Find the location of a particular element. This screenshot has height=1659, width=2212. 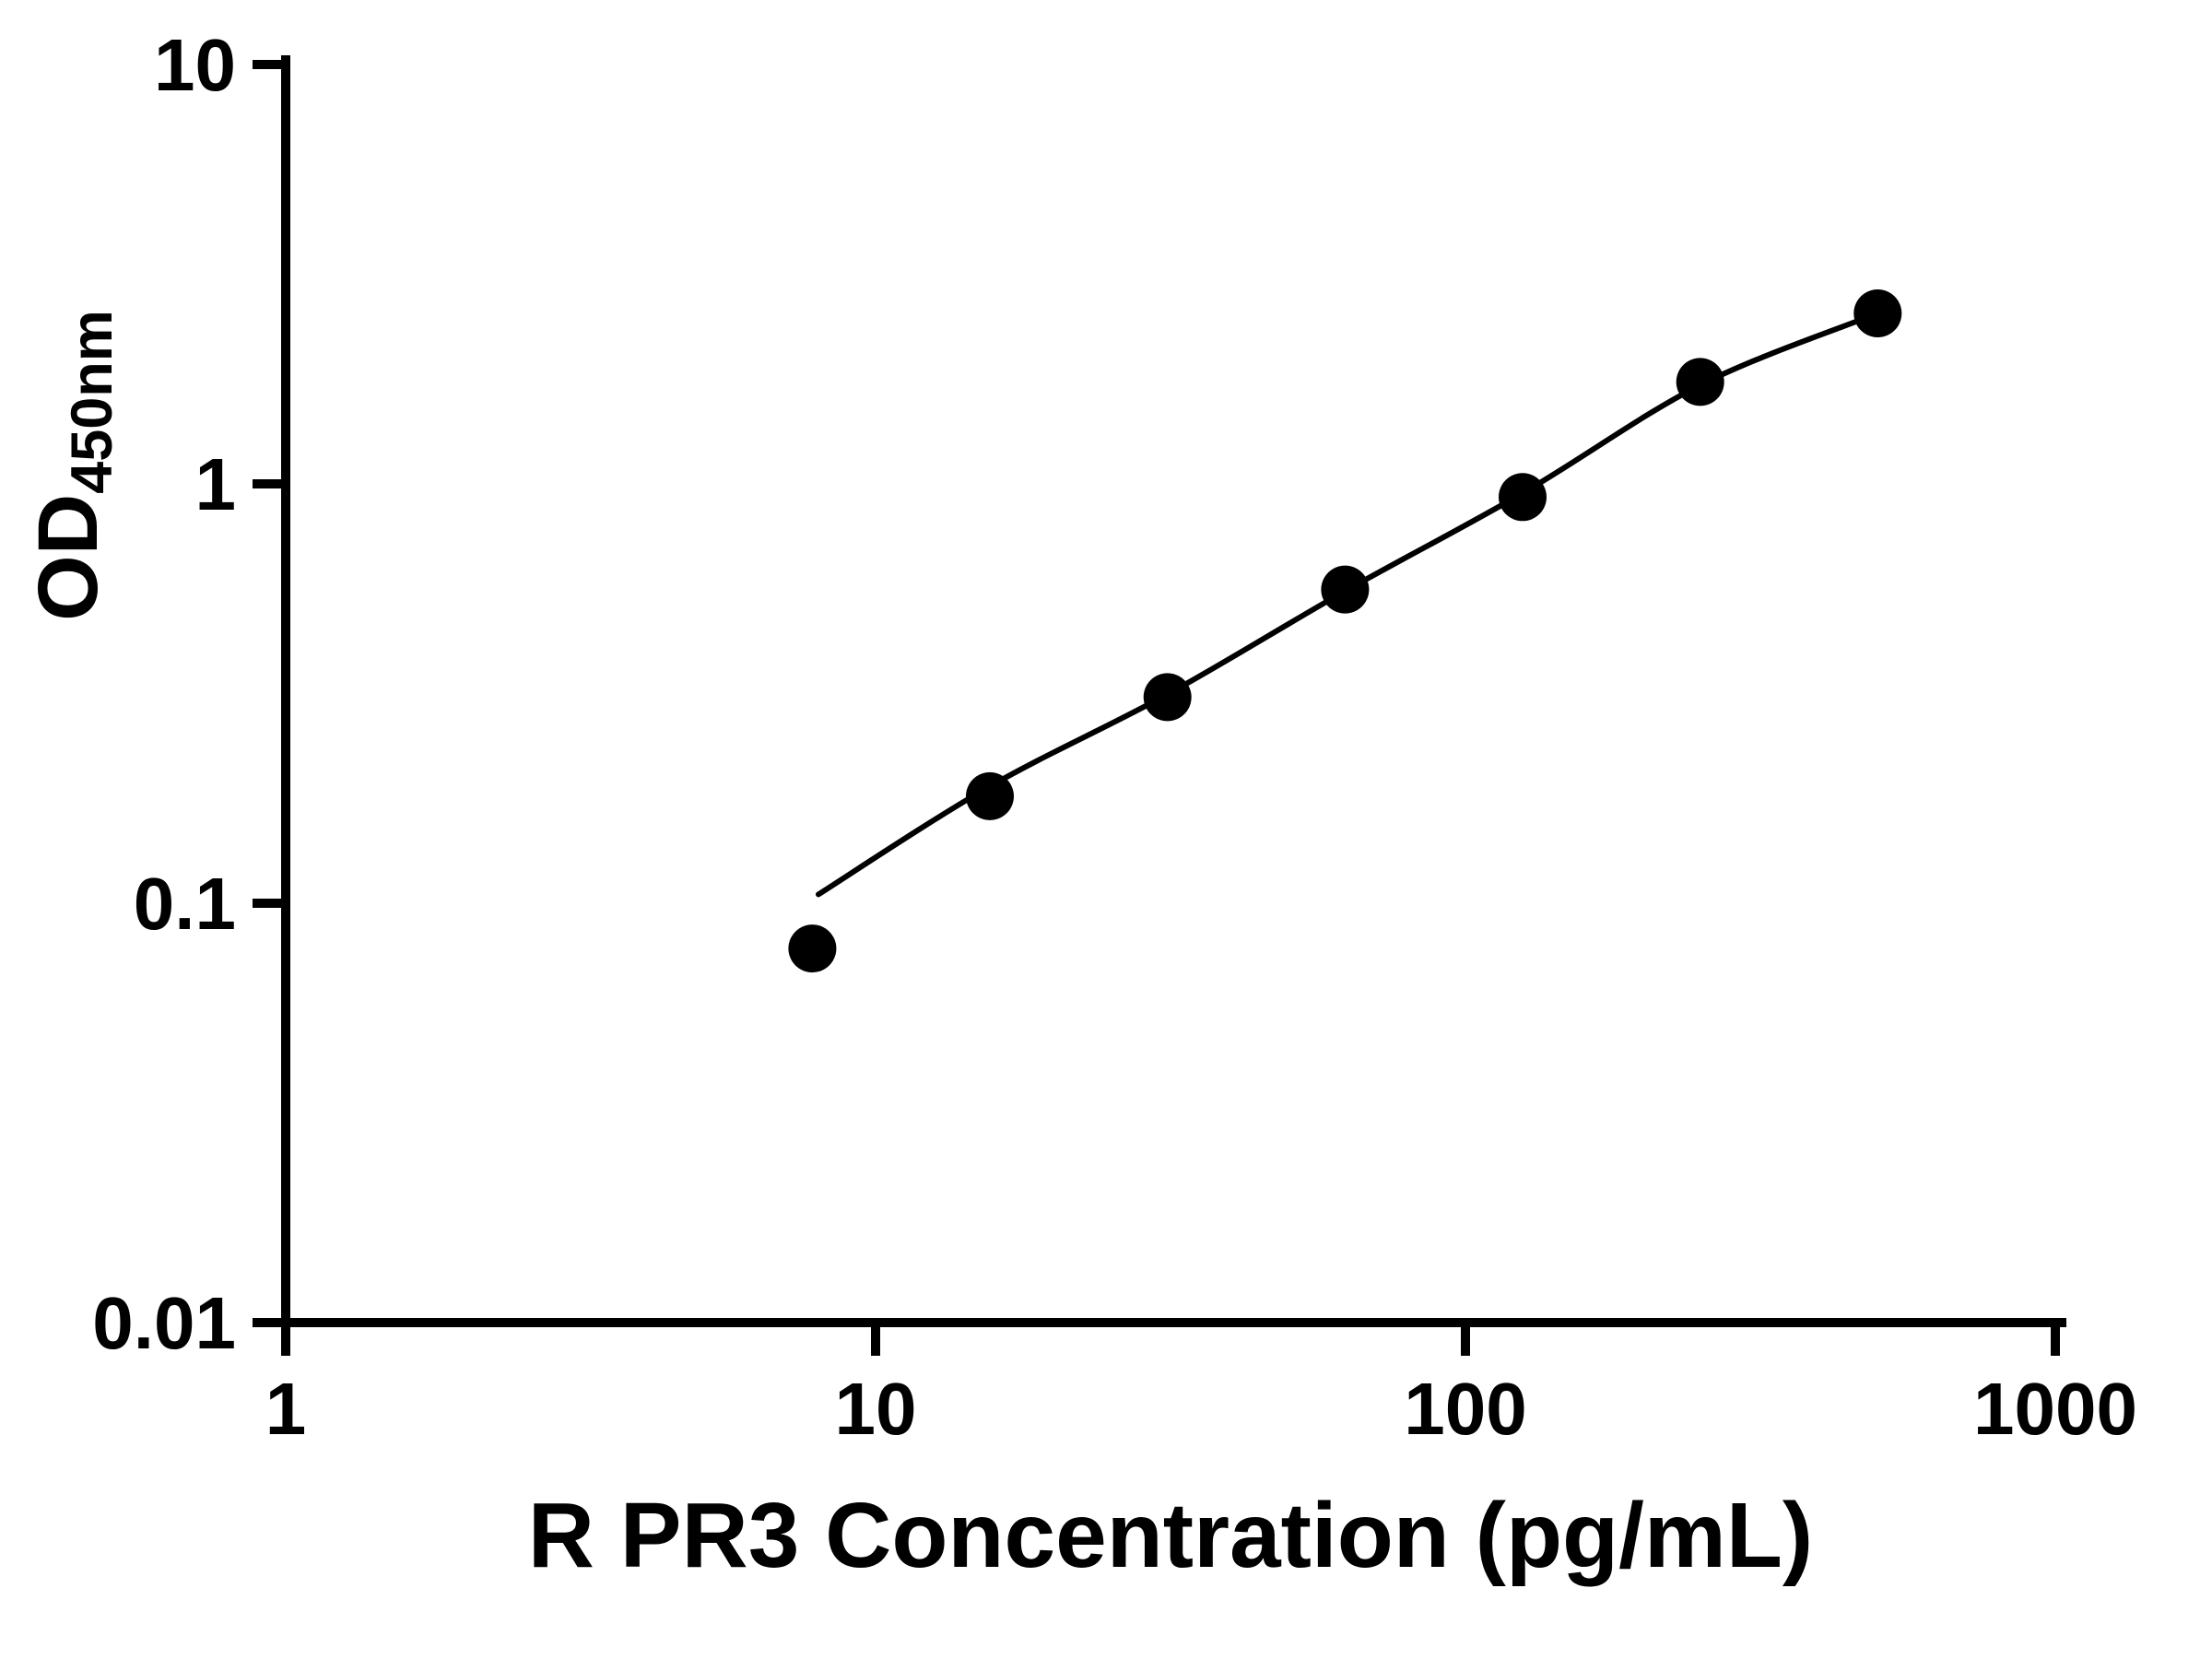

y-axis-title-subscript: 450nm is located at coordinates (92, 402).